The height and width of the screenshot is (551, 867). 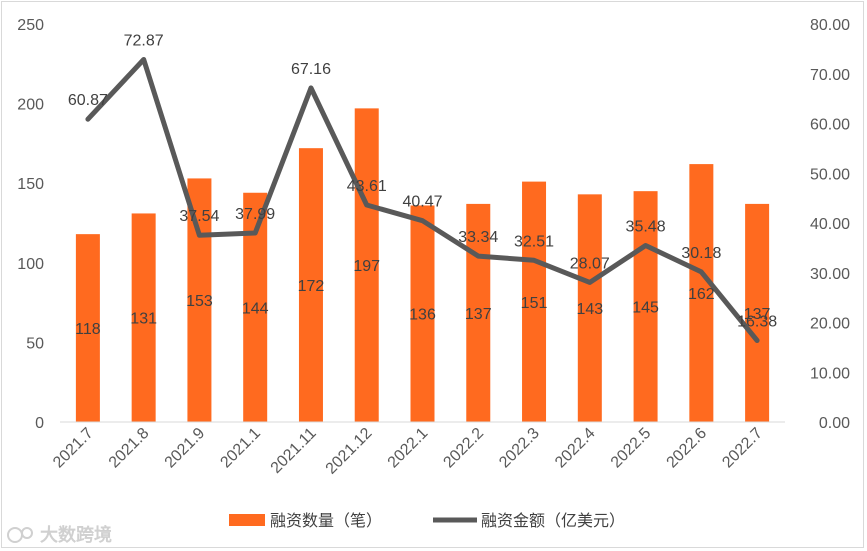 I want to click on right-tick-label: 50.00, so click(x=830, y=174).